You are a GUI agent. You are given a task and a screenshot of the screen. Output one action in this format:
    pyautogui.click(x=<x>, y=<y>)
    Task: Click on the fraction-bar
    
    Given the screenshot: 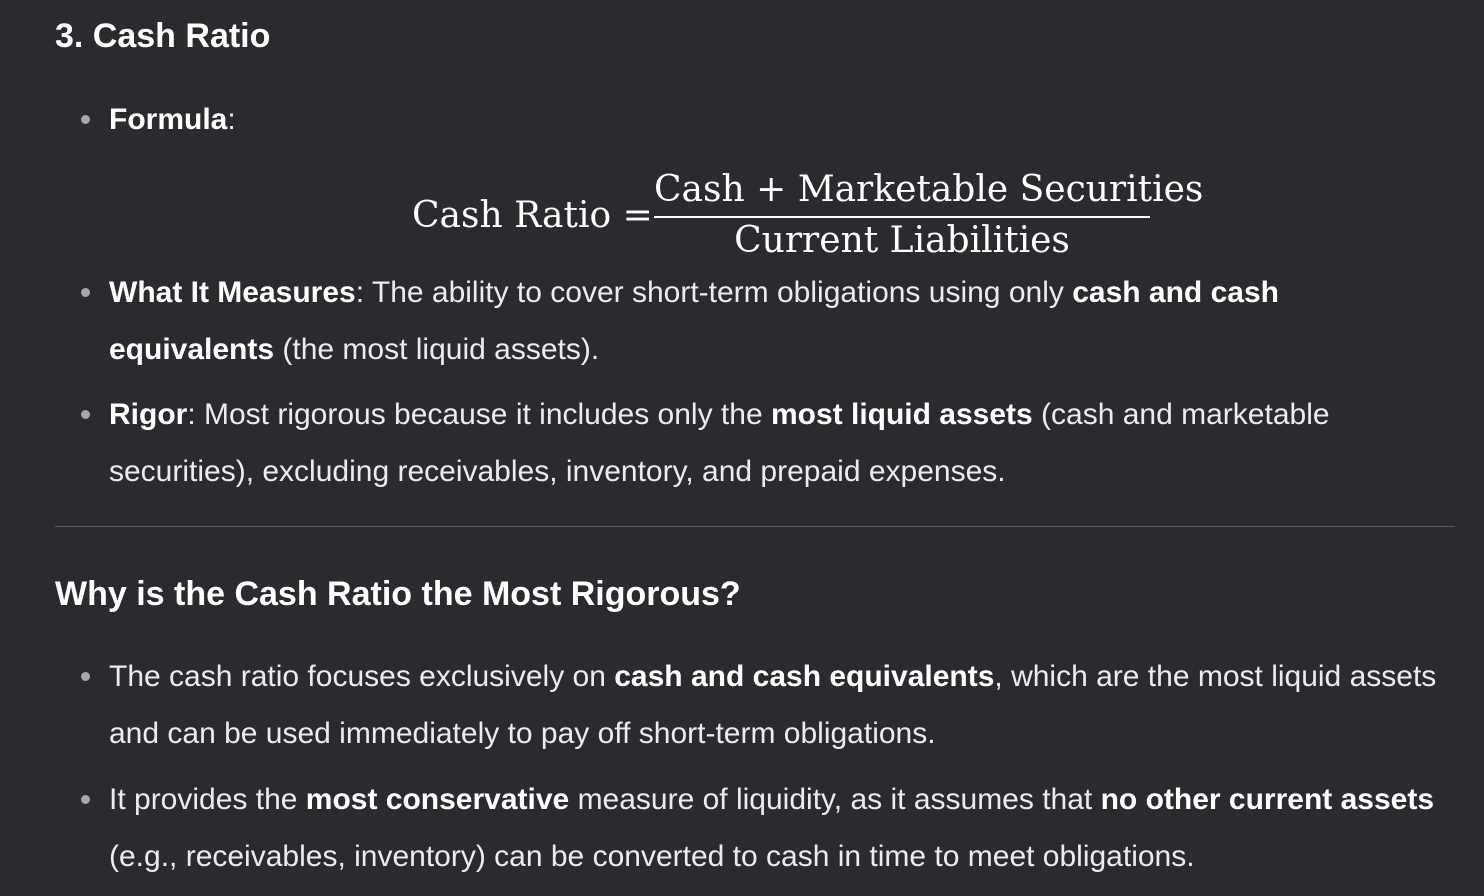 What is the action you would take?
    pyautogui.click(x=902, y=217)
    